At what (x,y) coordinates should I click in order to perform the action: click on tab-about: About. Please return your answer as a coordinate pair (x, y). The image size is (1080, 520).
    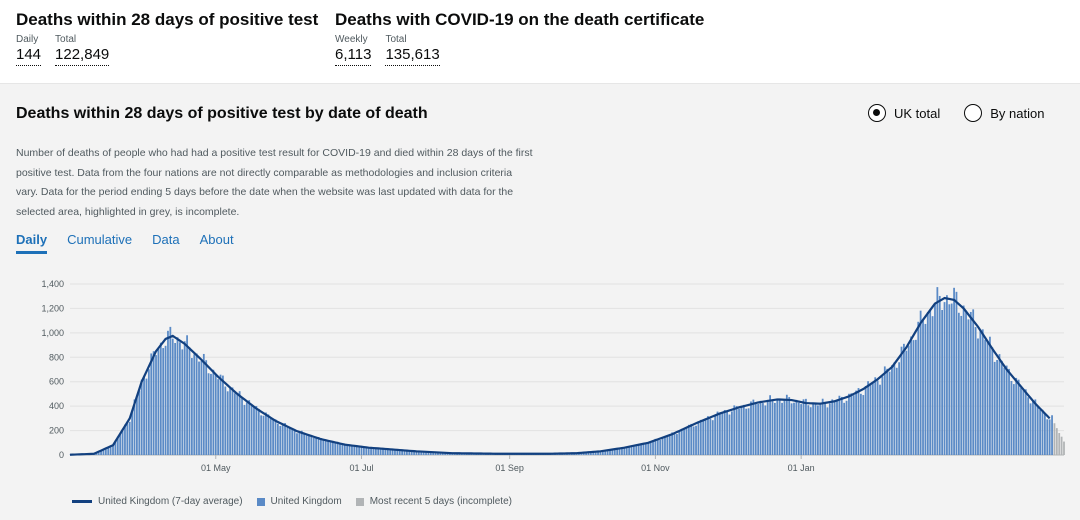
    Looking at the image, I should click on (216, 239).